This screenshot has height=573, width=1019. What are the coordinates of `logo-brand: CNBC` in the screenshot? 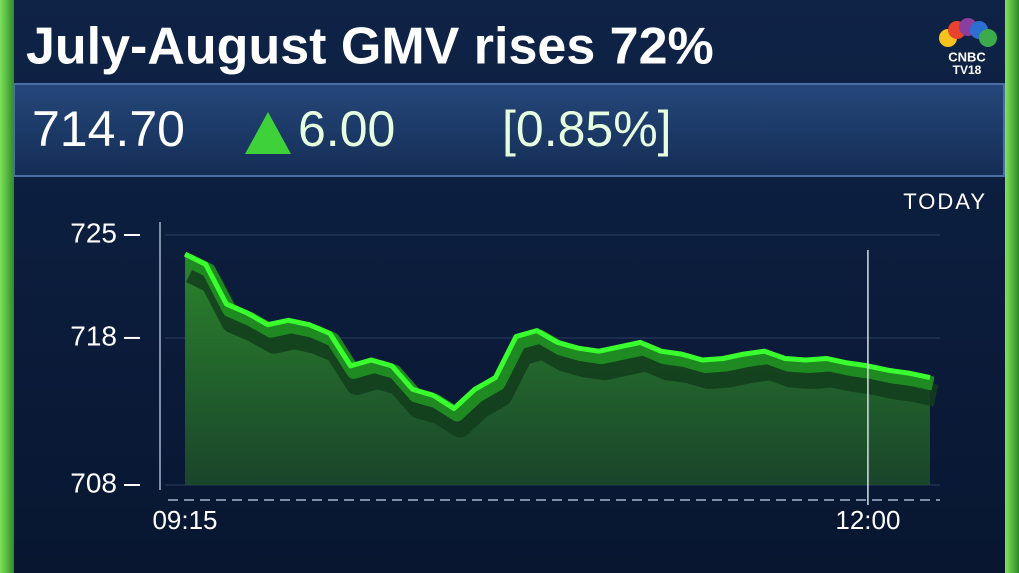 It's located at (967, 56).